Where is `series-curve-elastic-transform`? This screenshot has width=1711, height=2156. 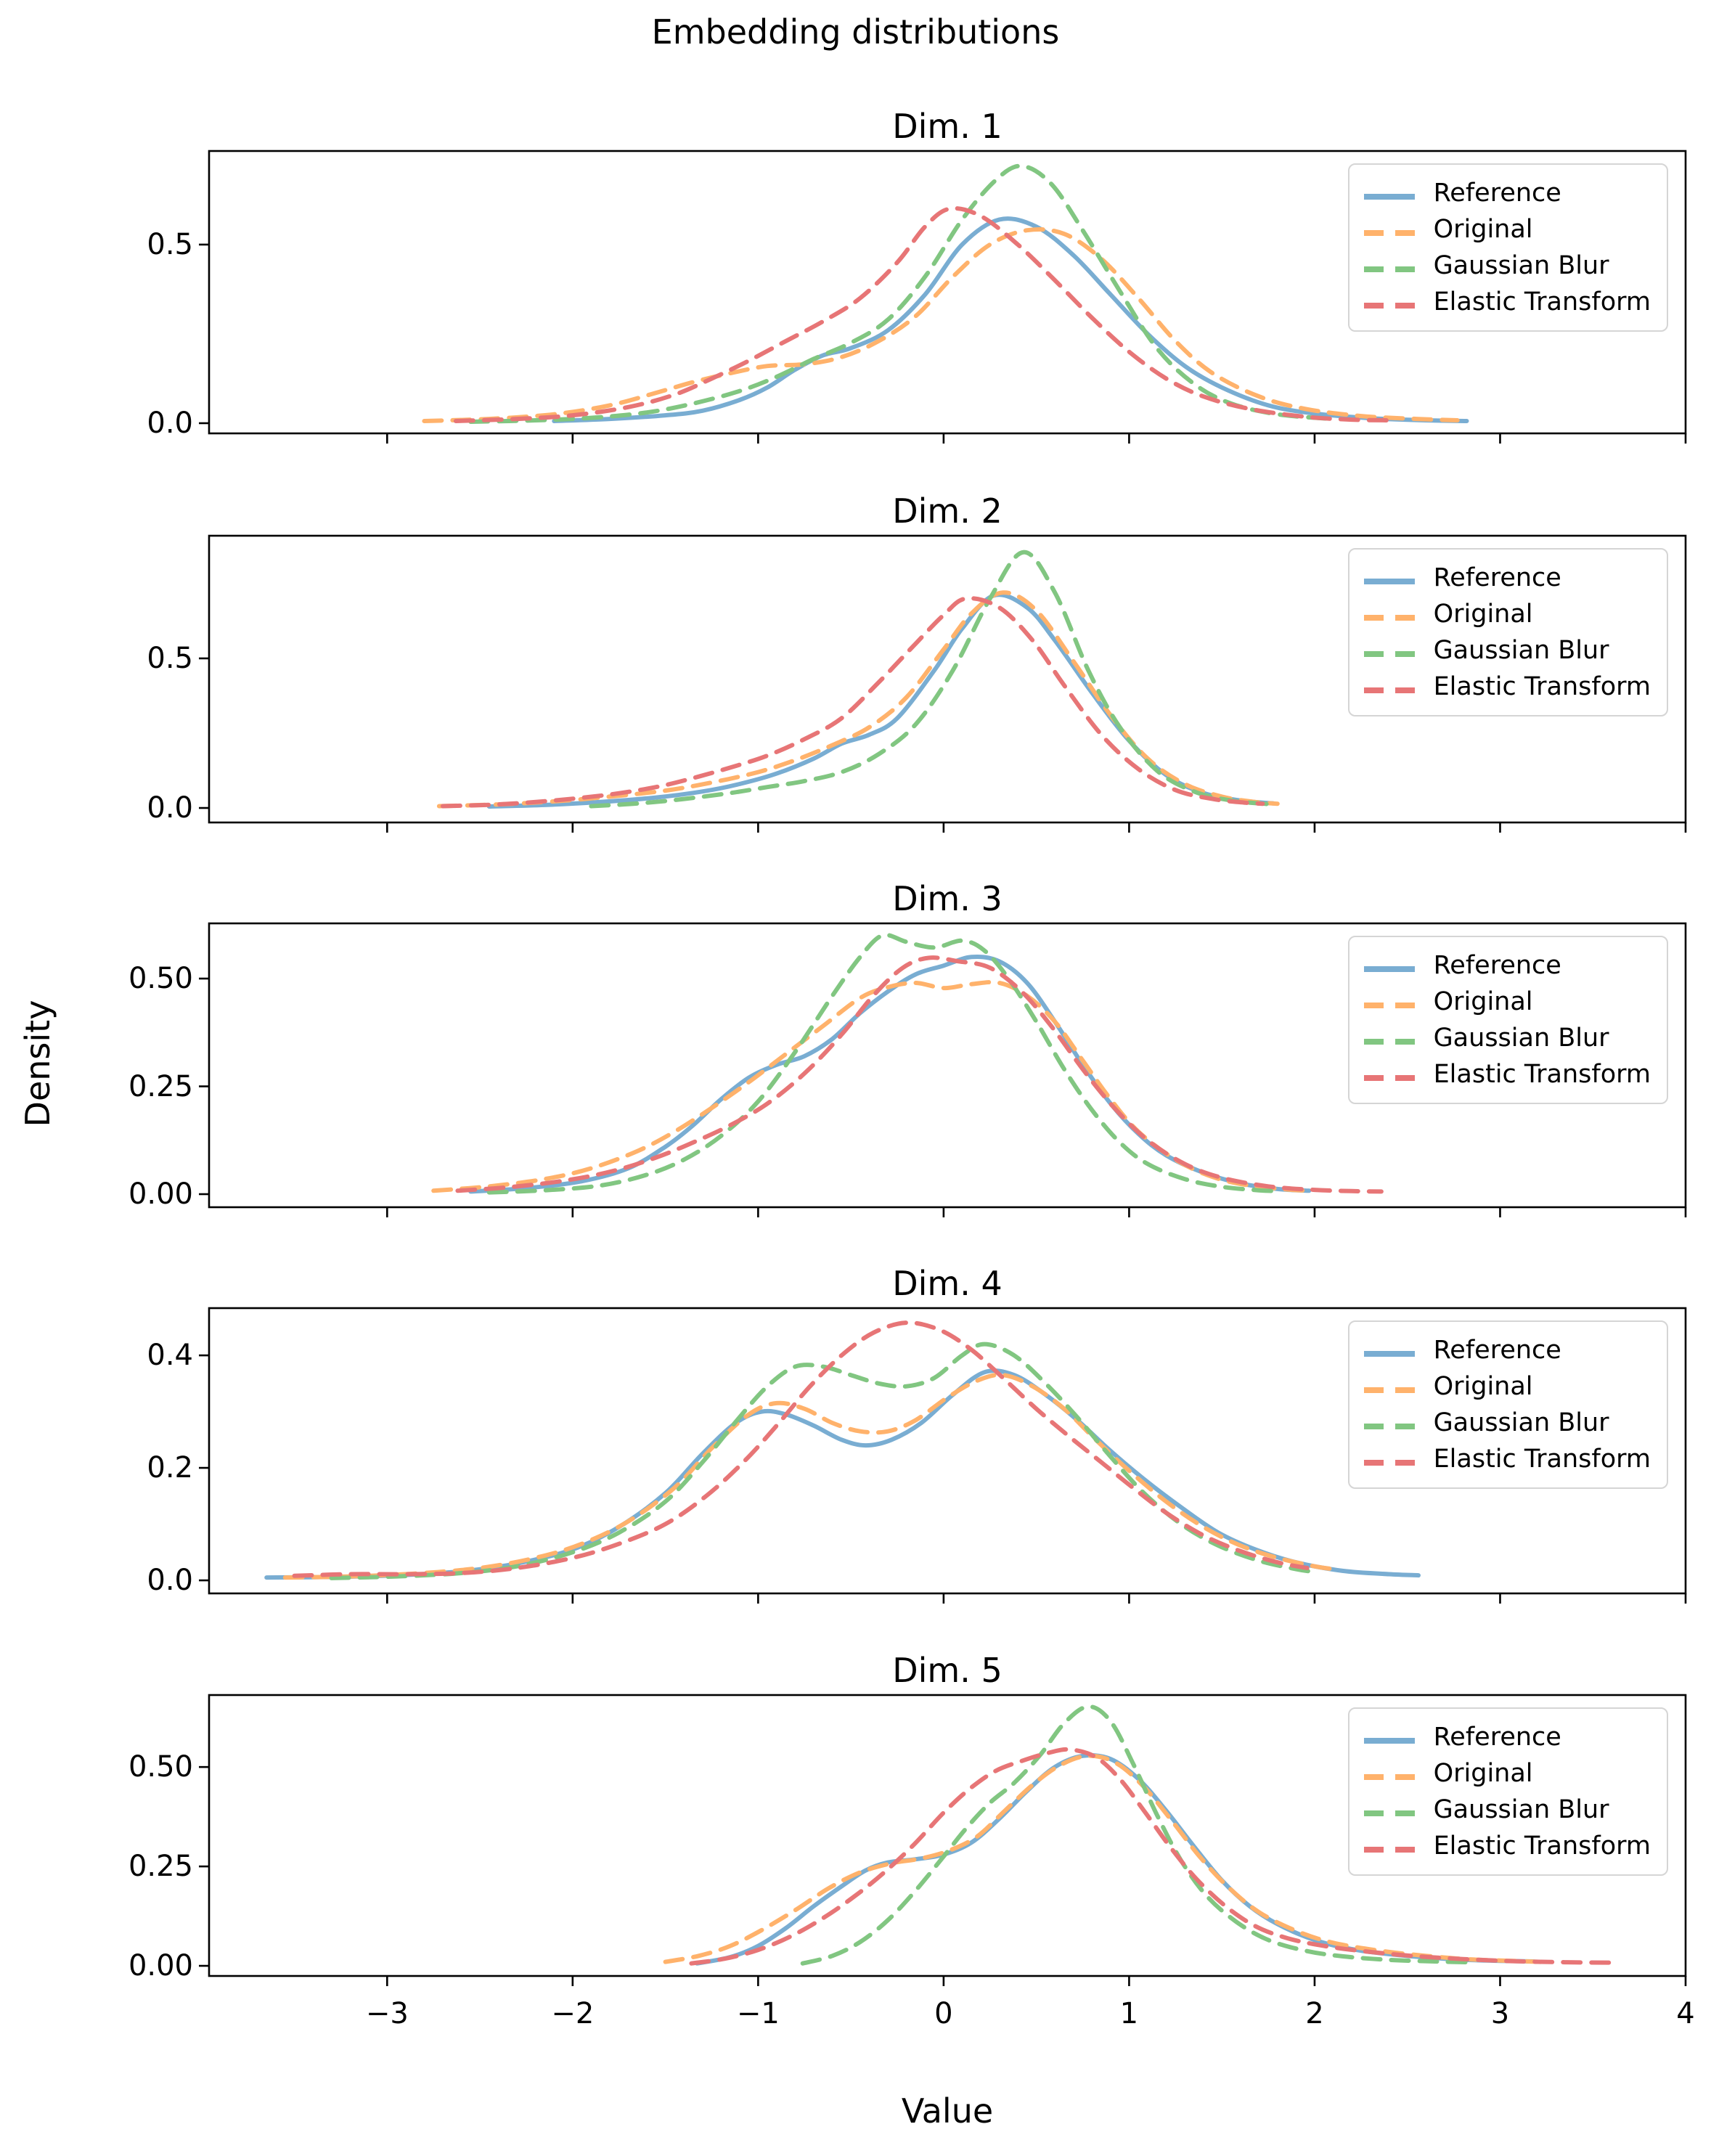 series-curve-elastic-transform is located at coordinates (1154, 1857).